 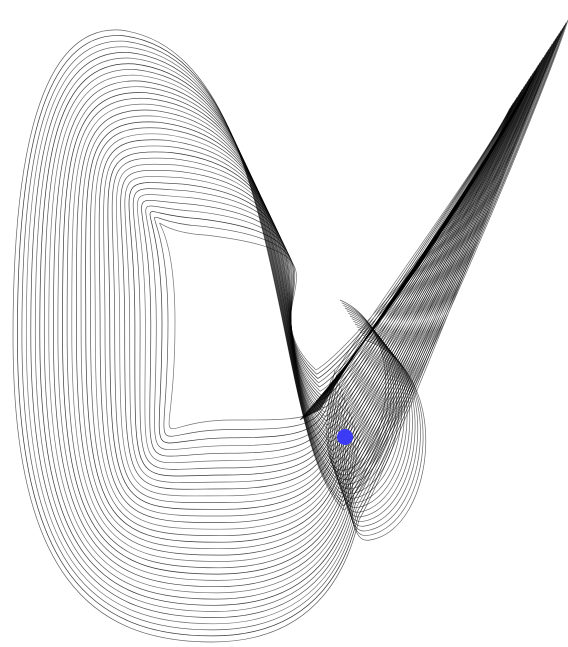 What do you see at coordinates (345, 437) in the screenshot?
I see `current-point-marker` at bounding box center [345, 437].